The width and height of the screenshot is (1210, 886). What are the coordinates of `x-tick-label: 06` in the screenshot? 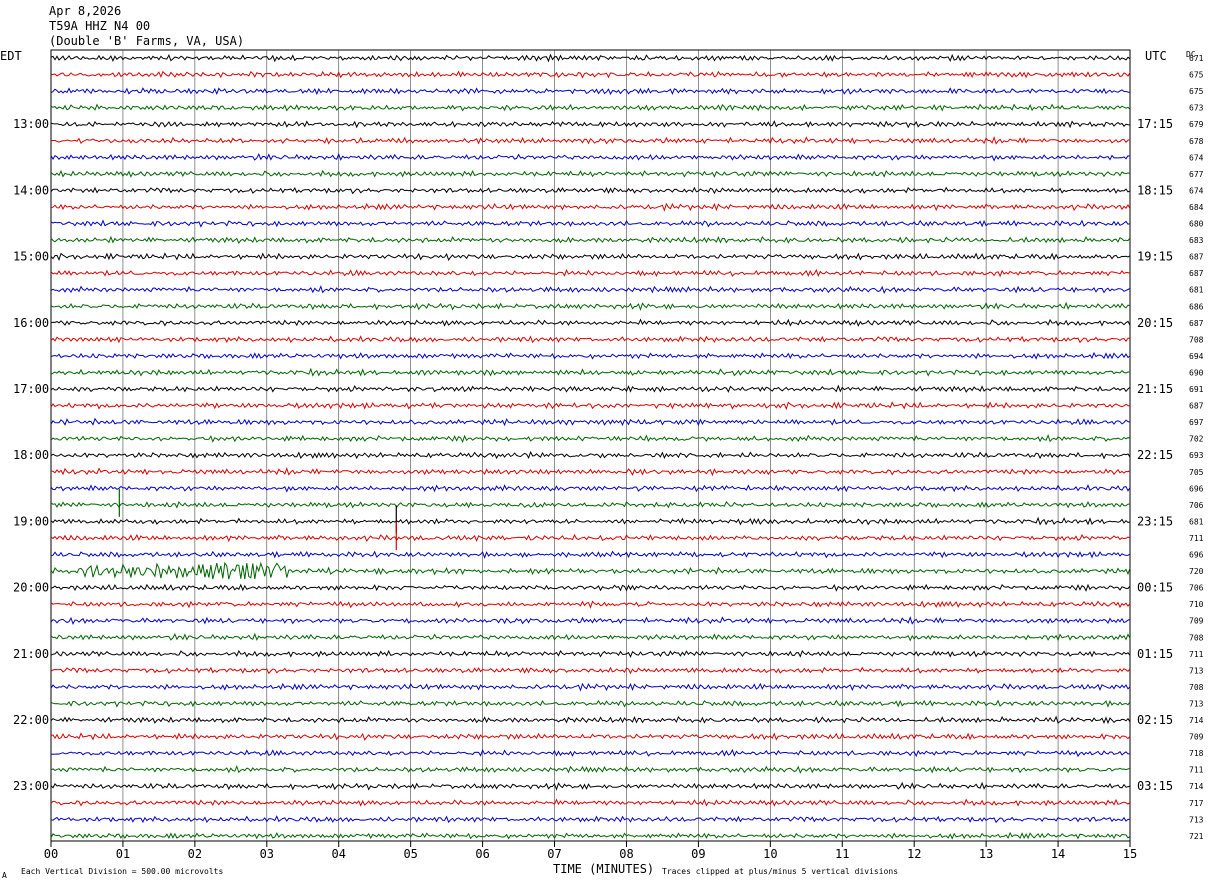 It's located at (482, 854).